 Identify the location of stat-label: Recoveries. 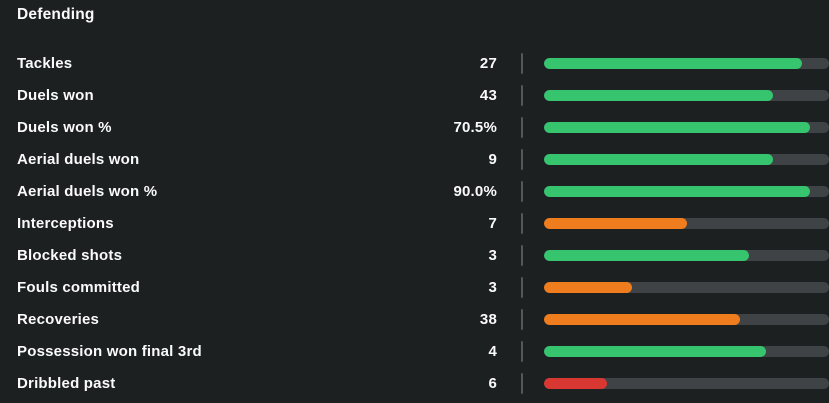
(58, 319).